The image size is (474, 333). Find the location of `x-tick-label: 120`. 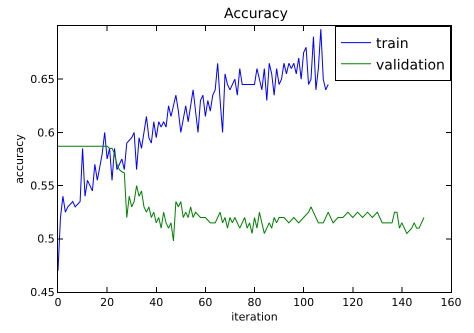

x-tick-label: 120 is located at coordinates (353, 303).